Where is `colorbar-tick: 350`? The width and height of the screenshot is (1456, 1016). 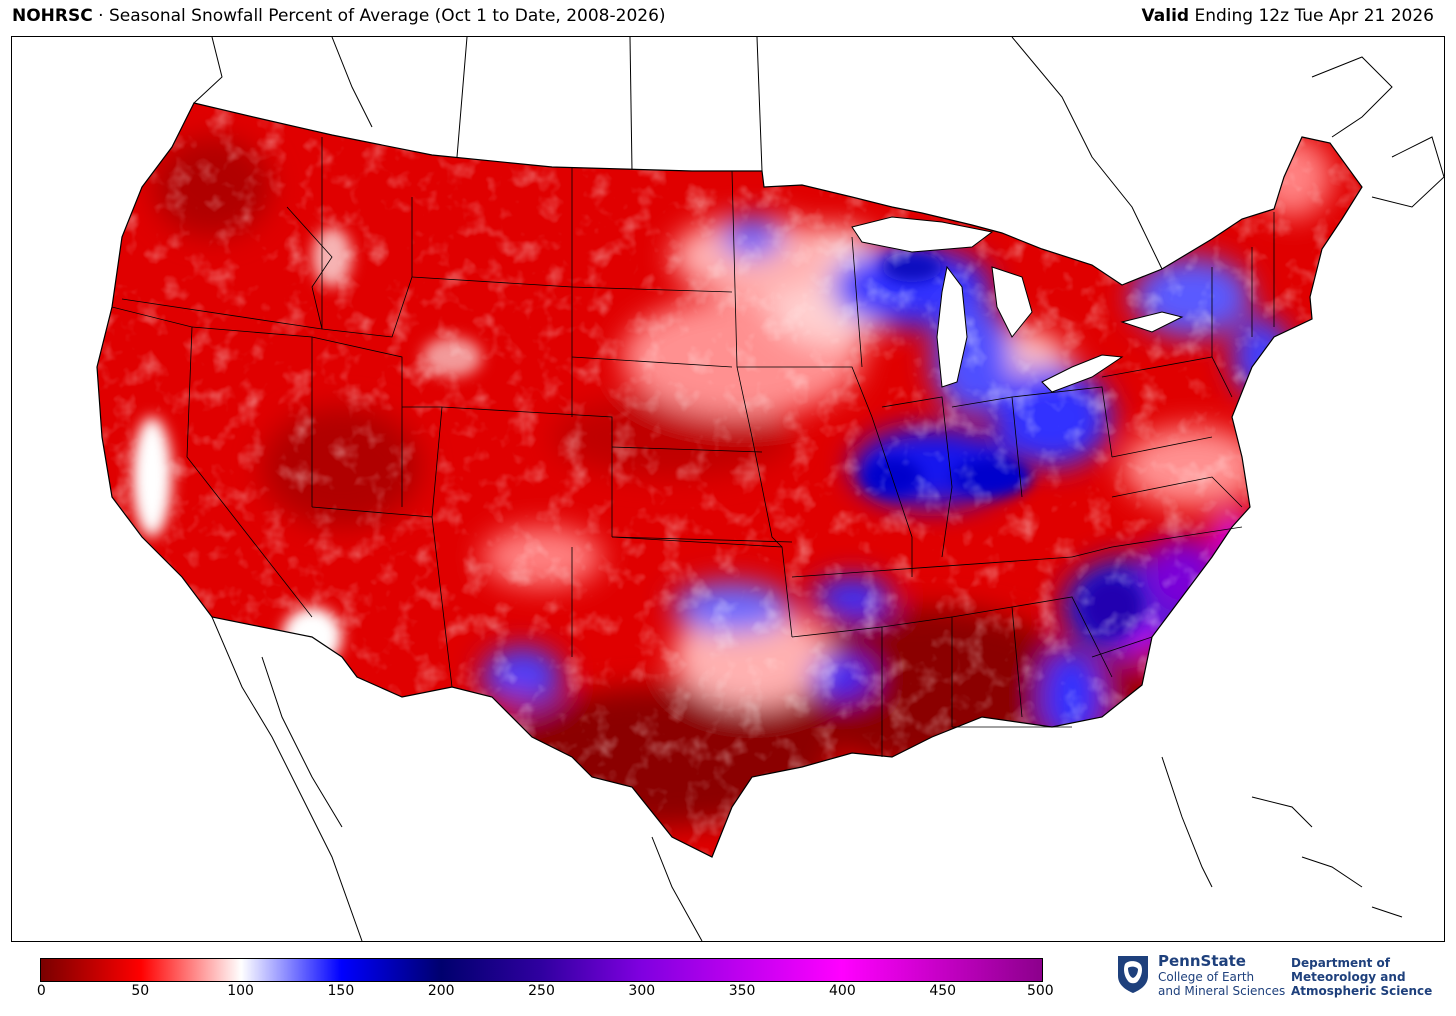
colorbar-tick: 350 is located at coordinates (742, 991).